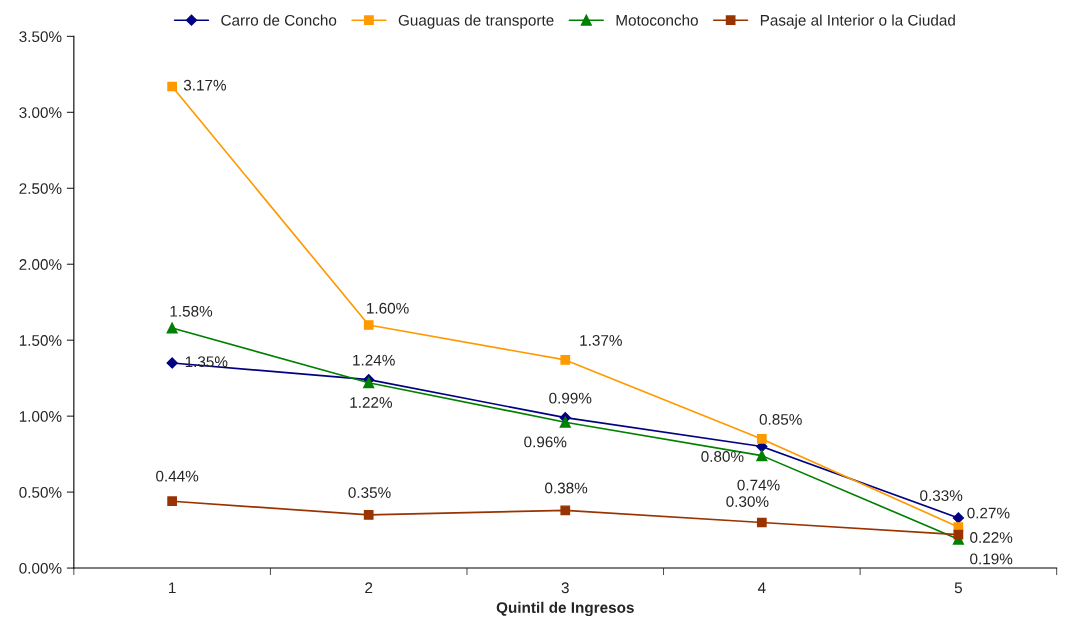 Image resolution: width=1086 pixels, height=627 pixels. I want to click on data-label: 0.80%, so click(722, 456).